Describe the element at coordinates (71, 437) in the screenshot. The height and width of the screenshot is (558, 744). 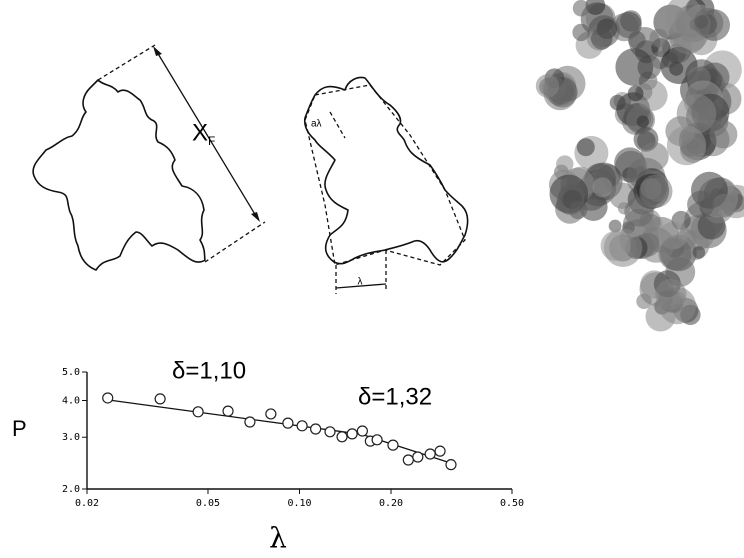
I see `y-tick-label: 3.0` at that location.